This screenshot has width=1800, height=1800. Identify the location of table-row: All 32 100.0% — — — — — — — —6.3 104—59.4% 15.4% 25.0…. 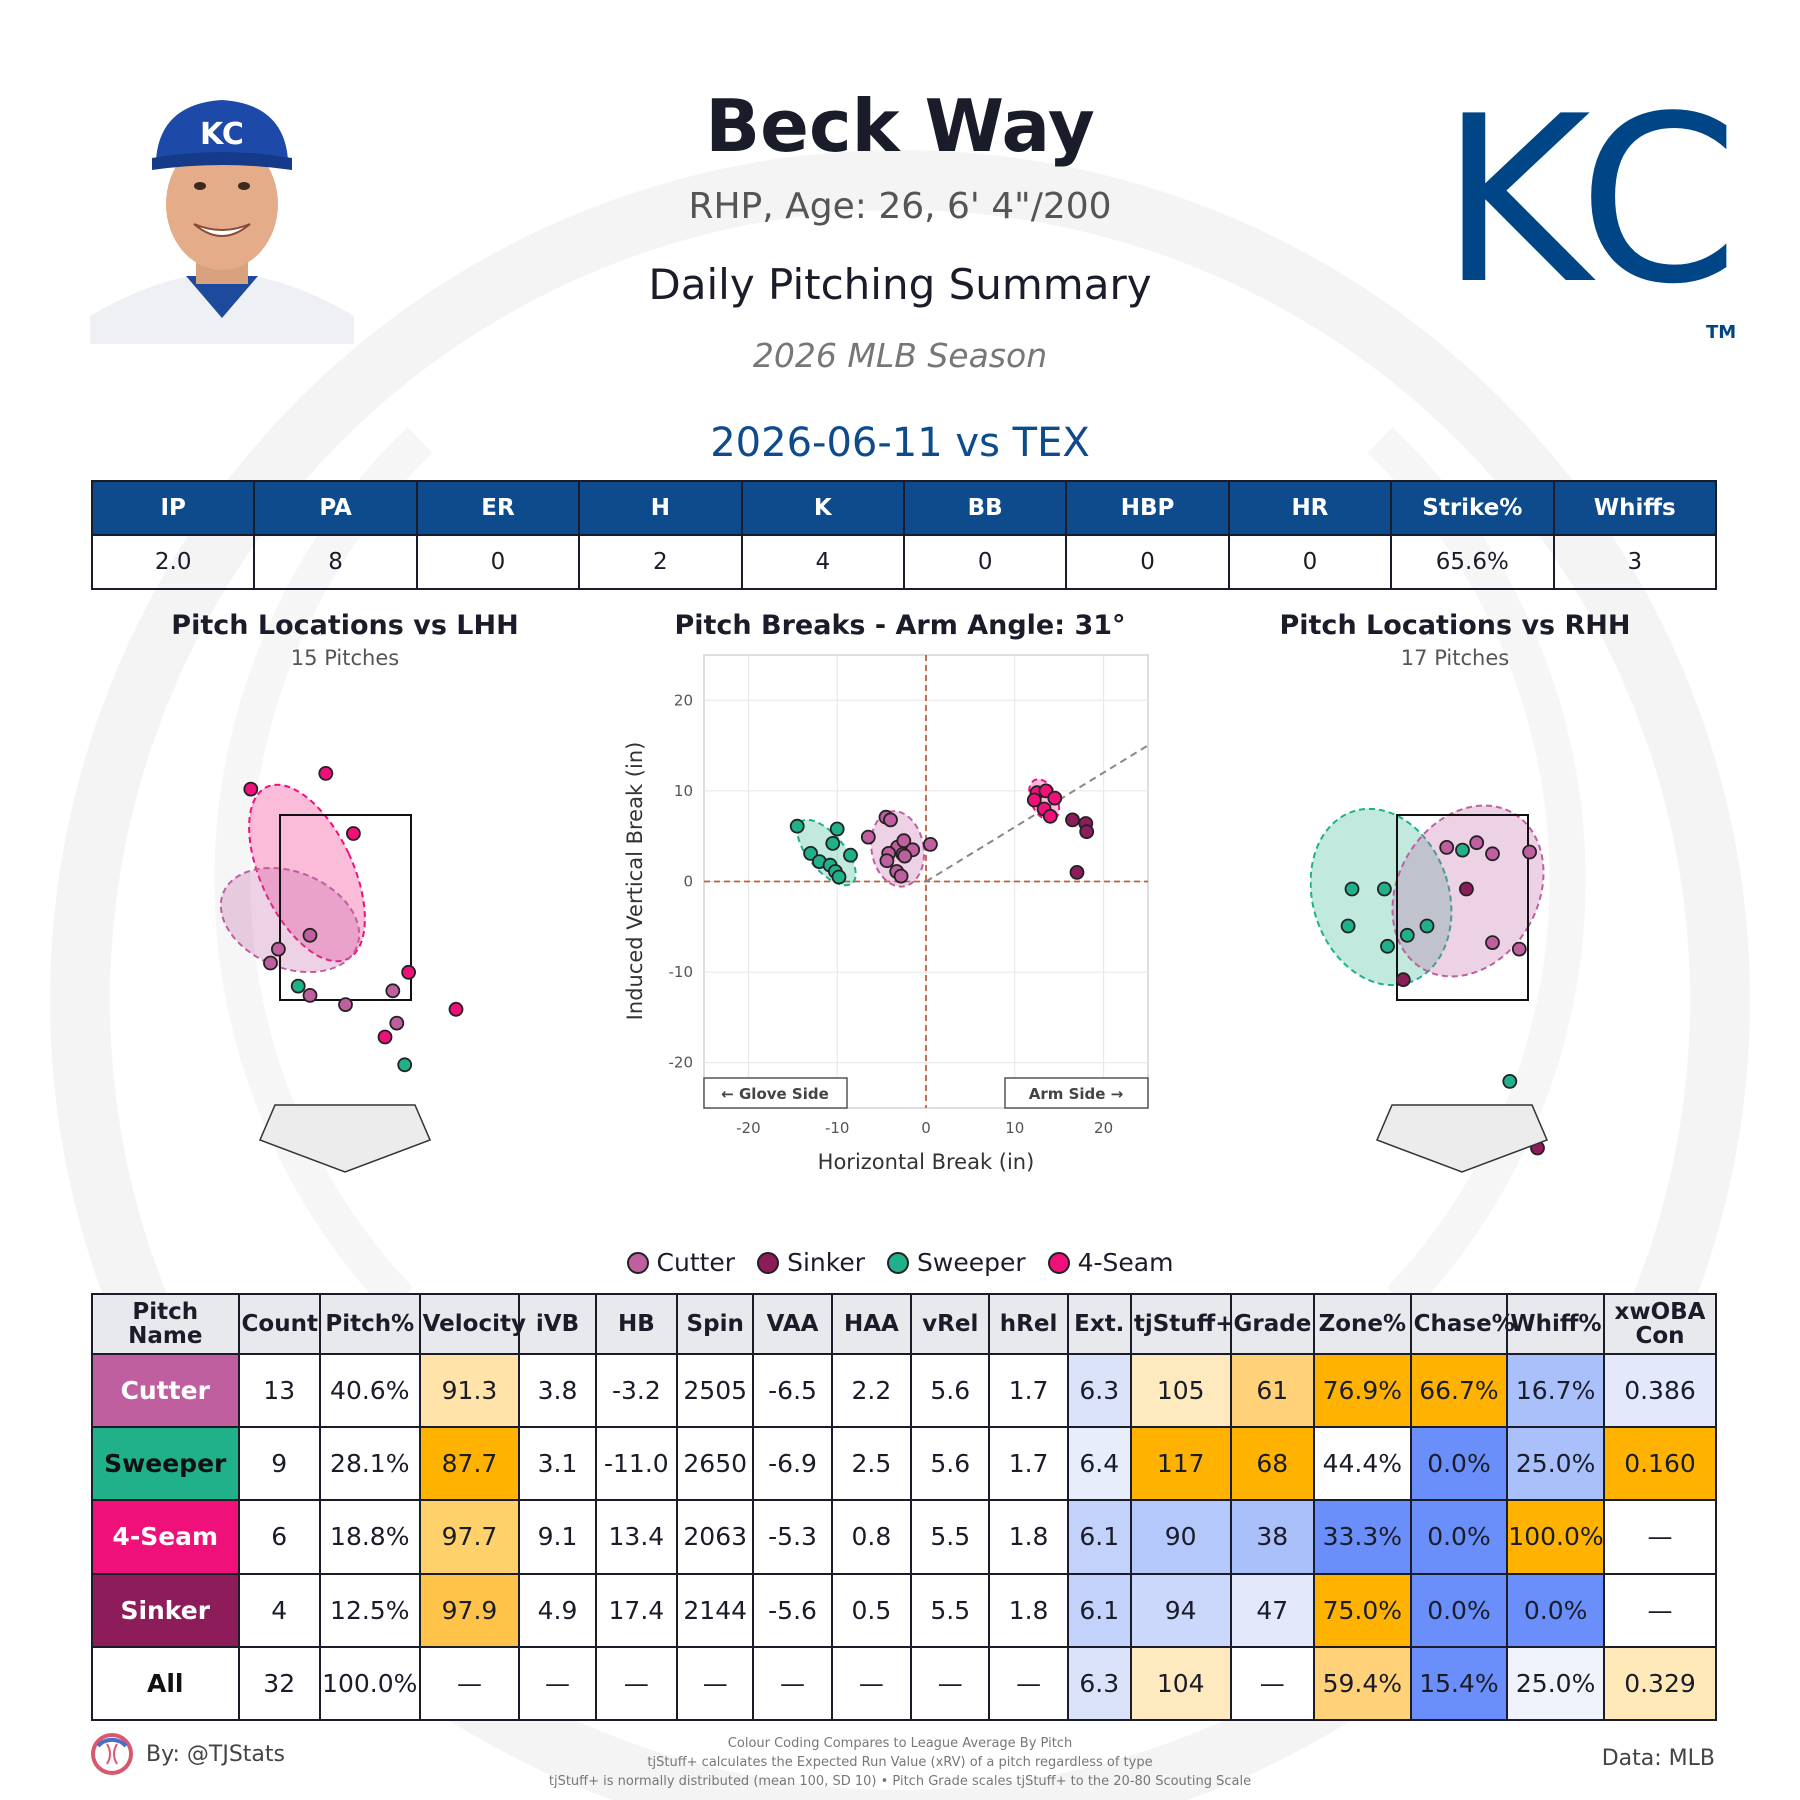
(904, 1683).